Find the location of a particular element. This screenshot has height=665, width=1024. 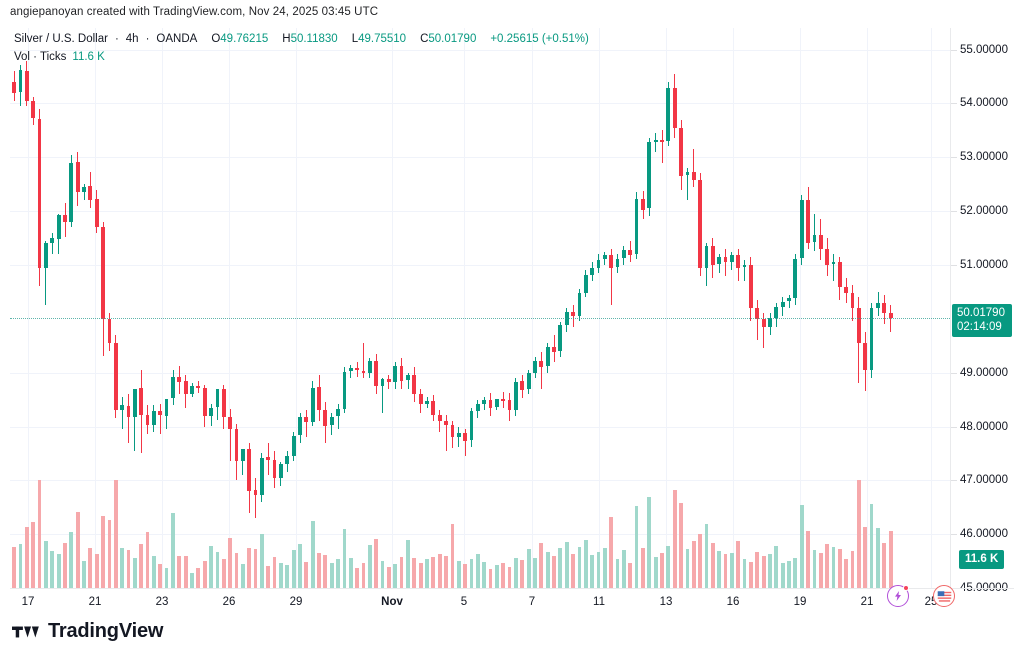

legend-high-value: 50.11830 is located at coordinates (314, 39).